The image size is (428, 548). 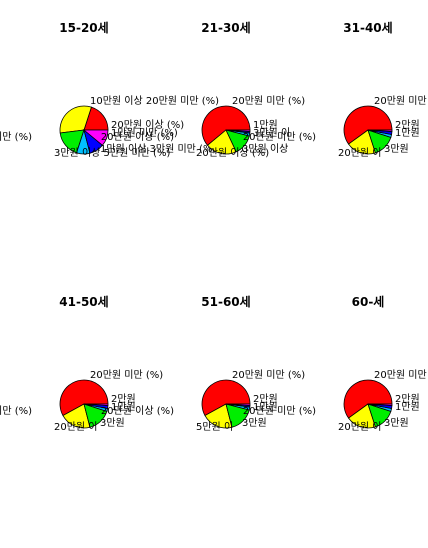 I want to click on pie-slice-label: 5만원 이상 10만원 미만 (%), so click(x=16, y=137).